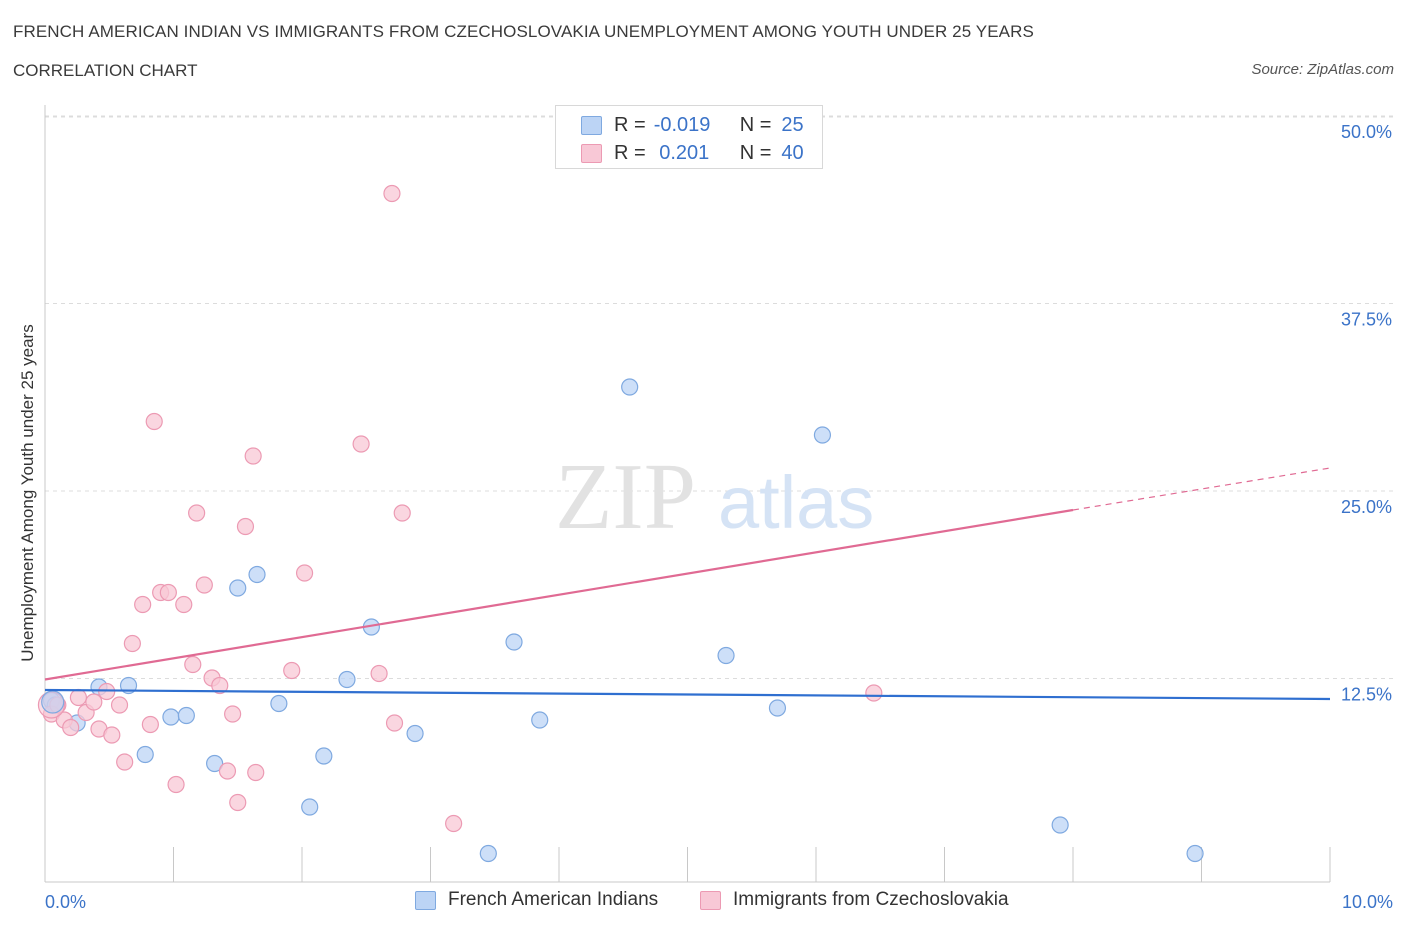  Describe the element at coordinates (710, 900) in the screenshot. I see `legend-swatch-pink` at that location.